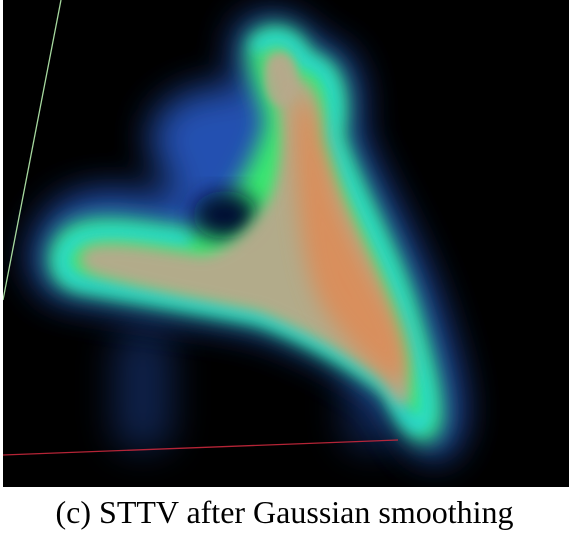 This screenshot has width=569, height=534. Describe the element at coordinates (350, 240) in the screenshot. I see `orange-core` at that location.